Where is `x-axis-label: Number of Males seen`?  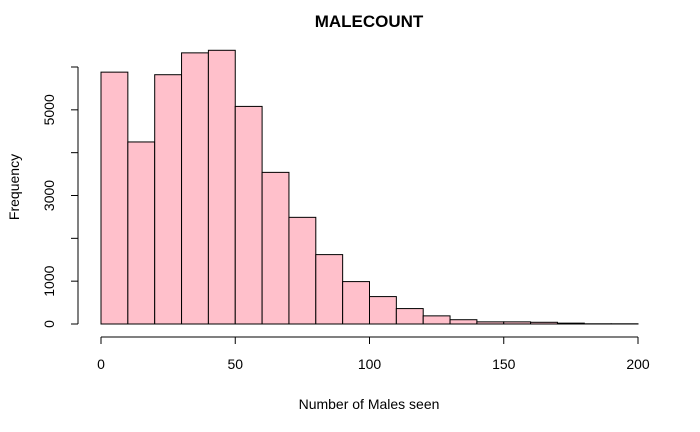
x-axis-label: Number of Males seen is located at coordinates (369, 404).